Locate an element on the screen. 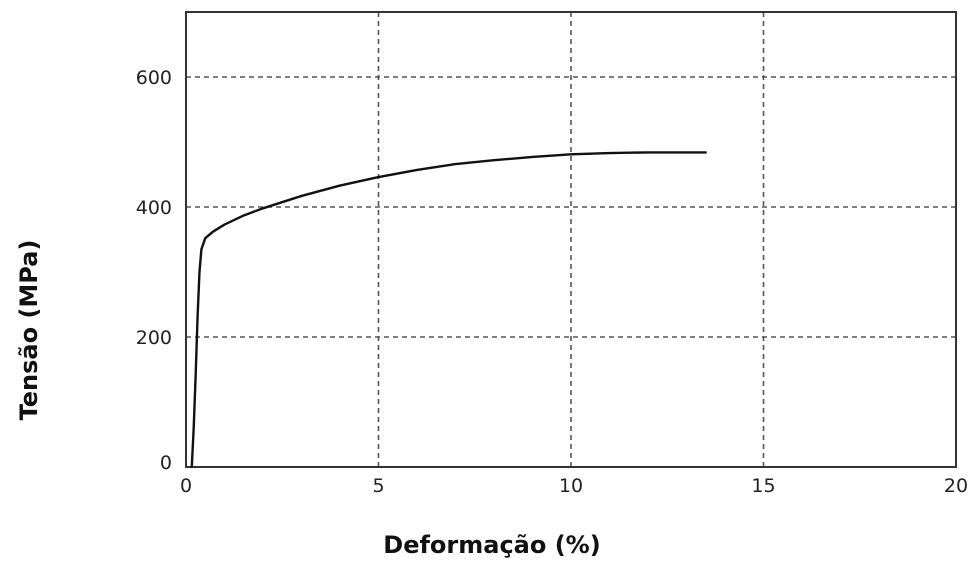  y-tick-label-0: 0 is located at coordinates (166, 463).